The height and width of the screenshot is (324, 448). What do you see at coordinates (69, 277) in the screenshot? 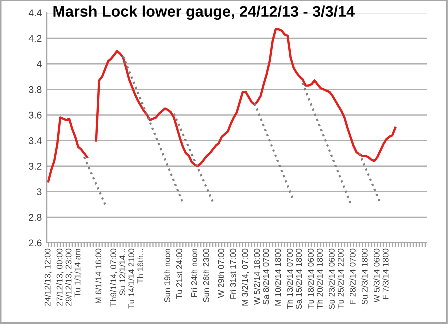
I see `x-tick-label: 29/12/13, 23:00` at bounding box center [69, 277].